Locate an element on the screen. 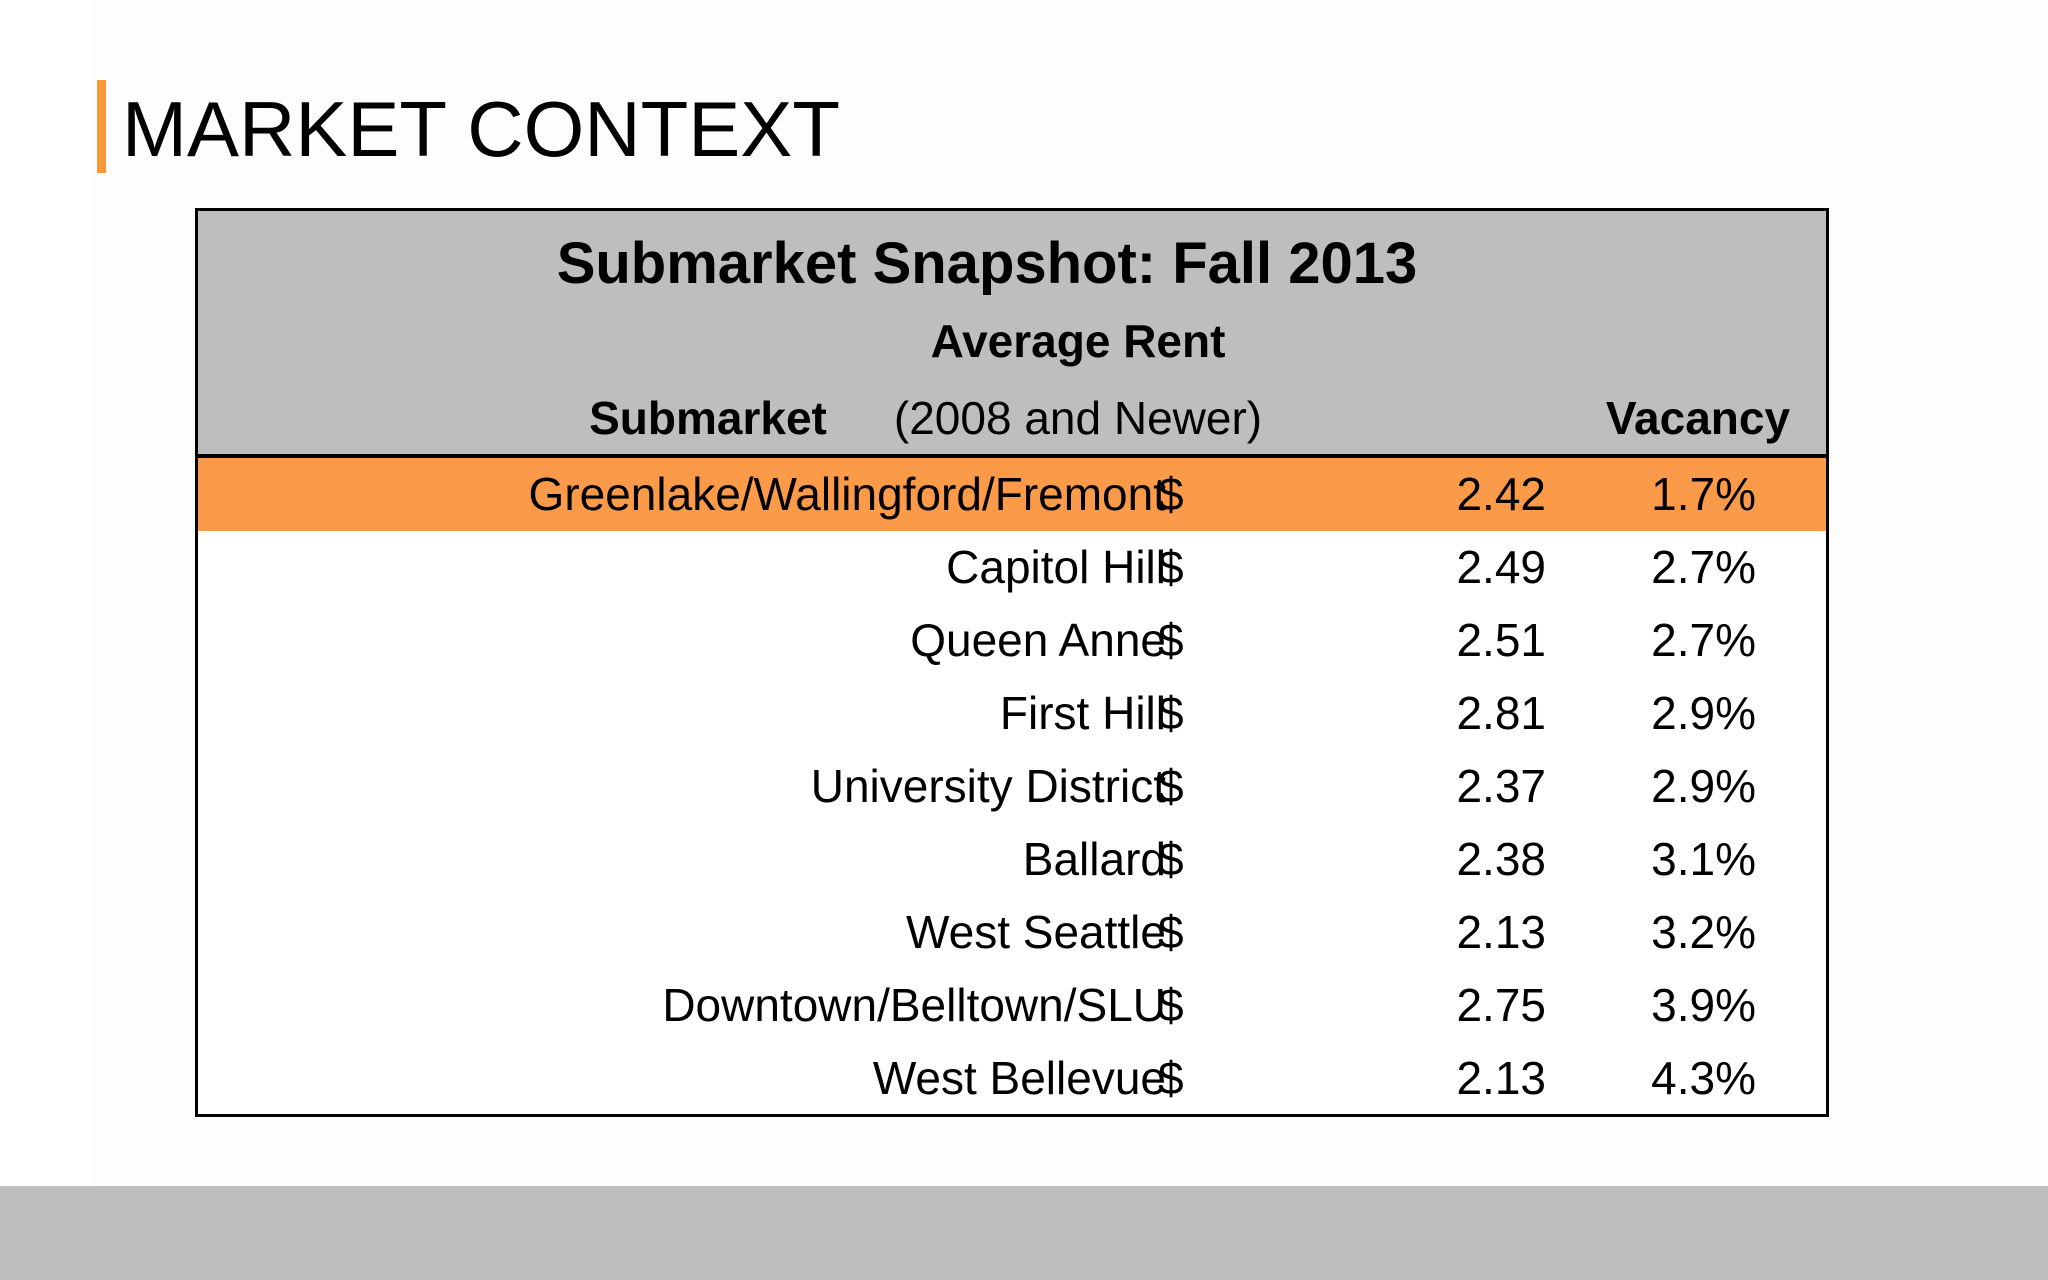  table-row: Downtown/Belltown/SLU $2.75 3.9% is located at coordinates (1012, 1005).